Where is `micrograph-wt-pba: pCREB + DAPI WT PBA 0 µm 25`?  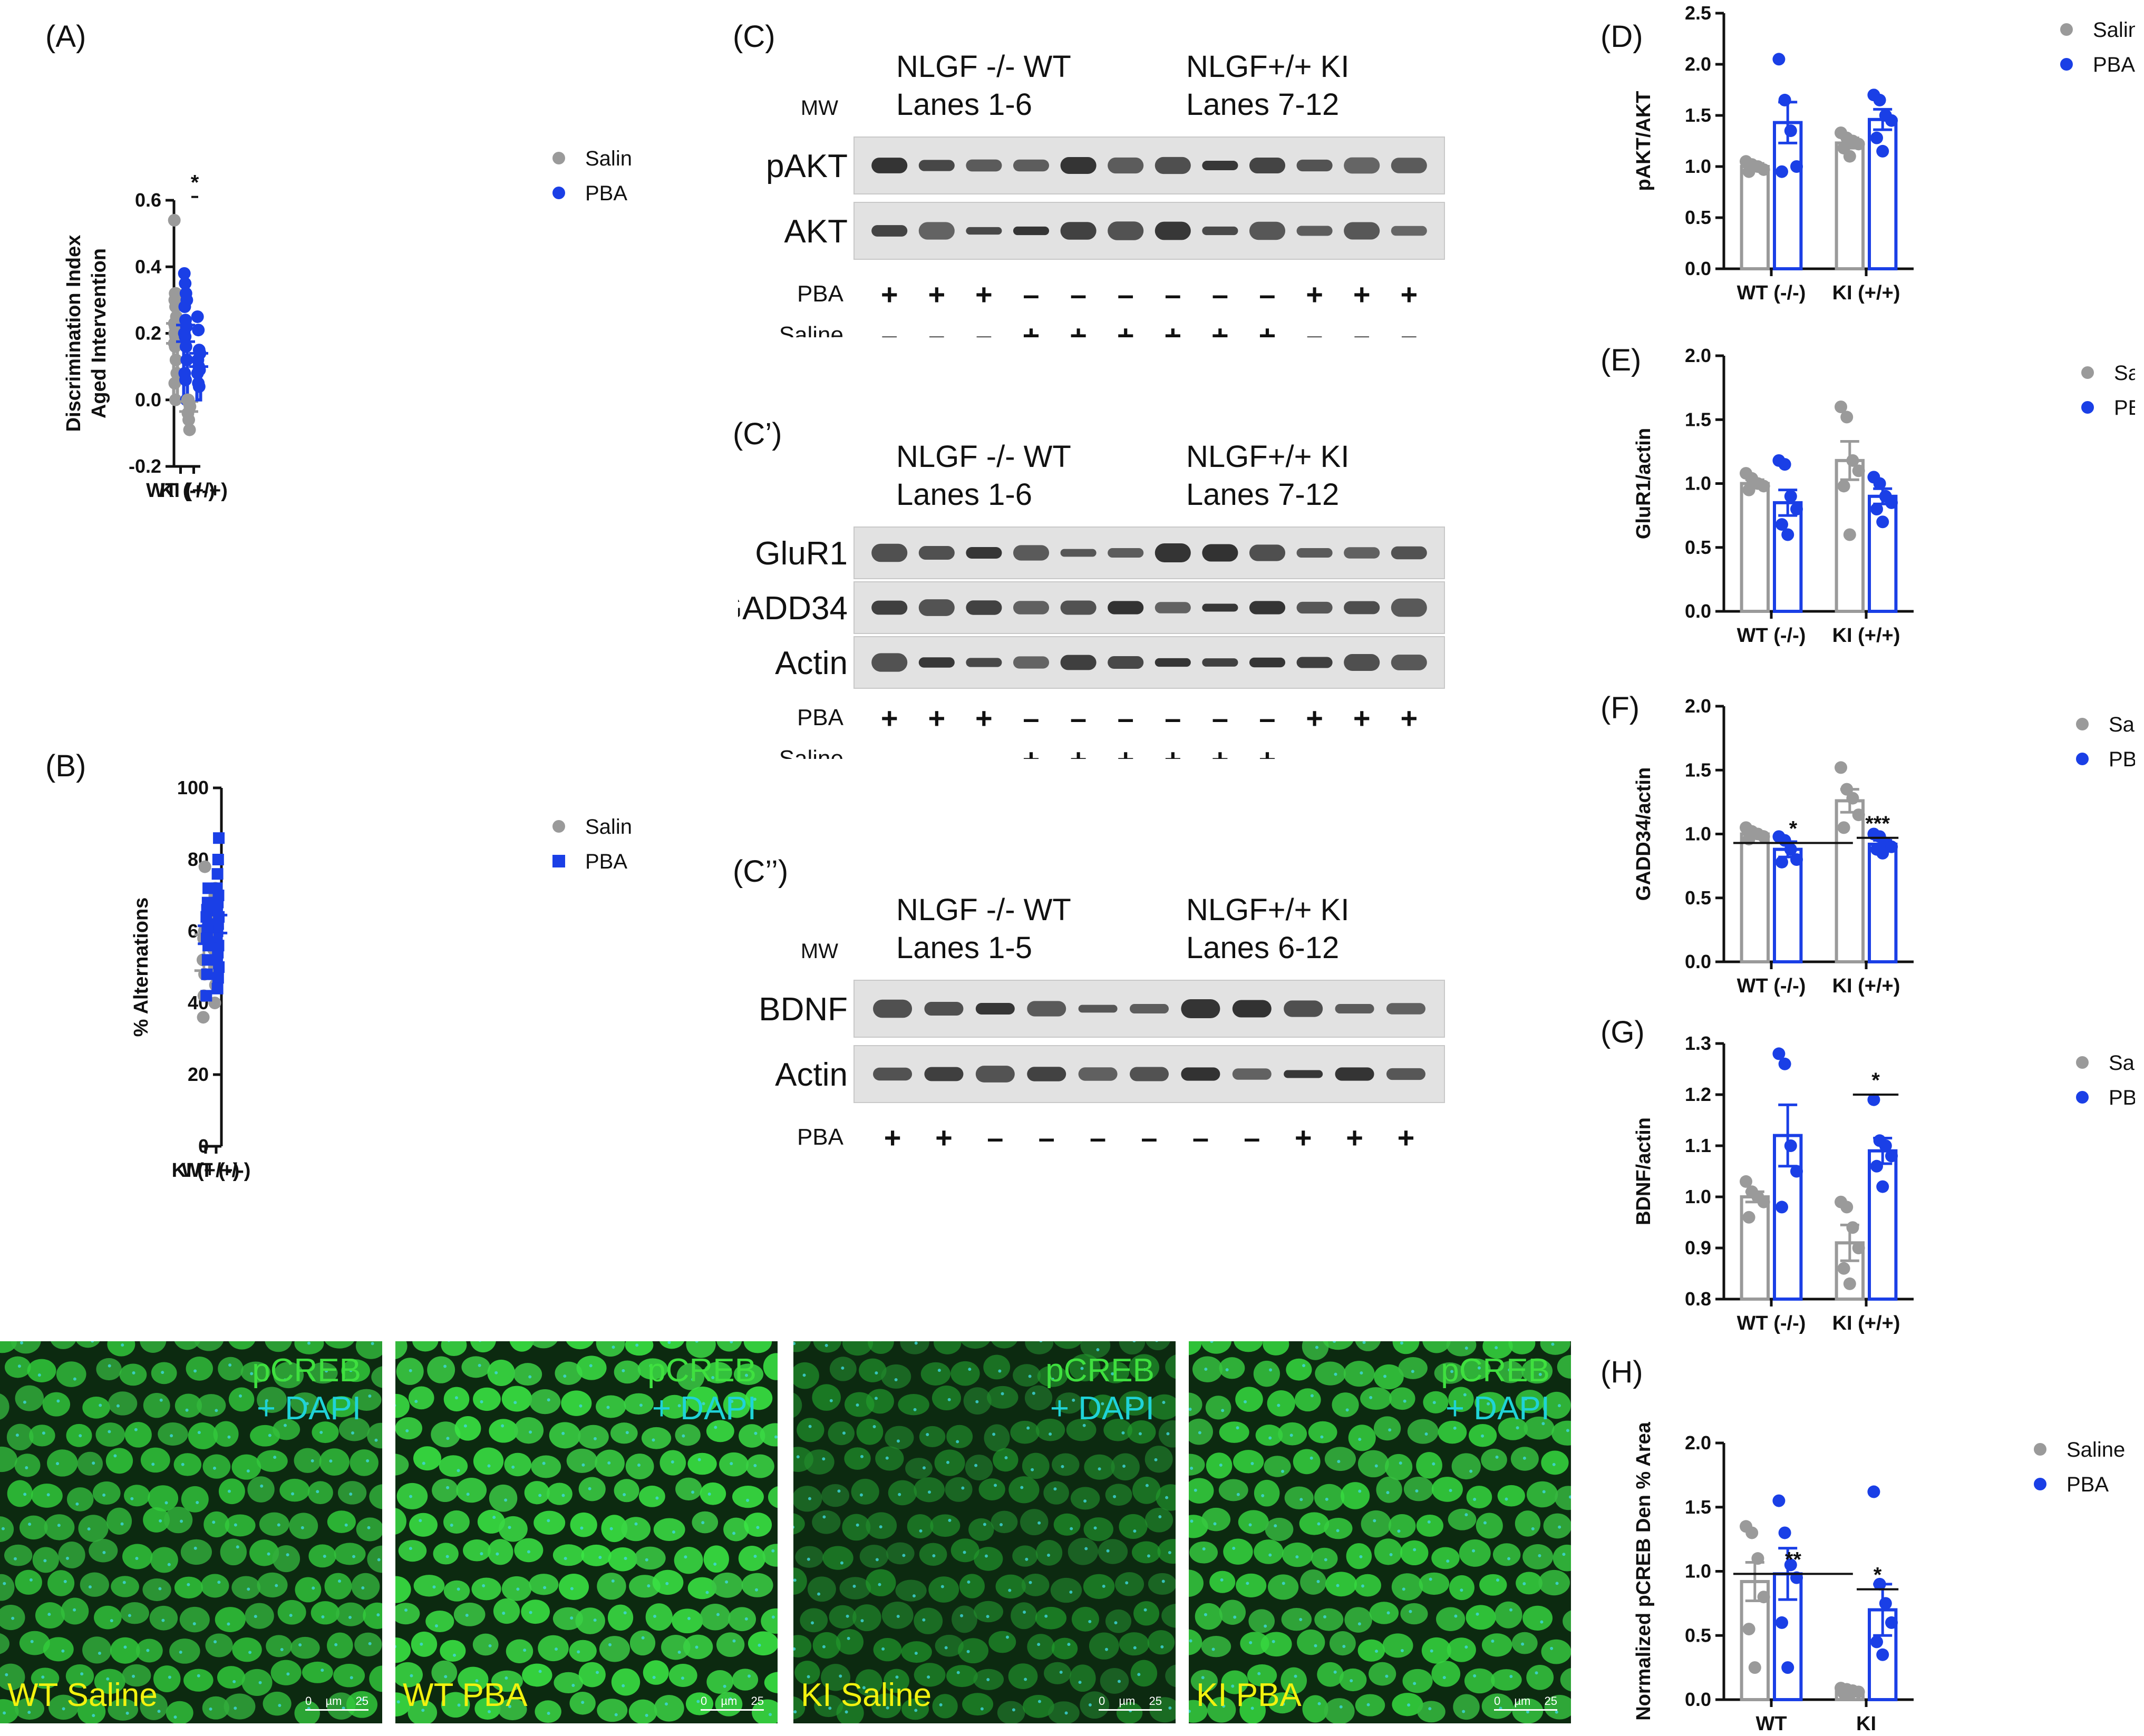 micrograph-wt-pba: pCREB + DAPI WT PBA 0 µm 25 is located at coordinates (586, 1532).